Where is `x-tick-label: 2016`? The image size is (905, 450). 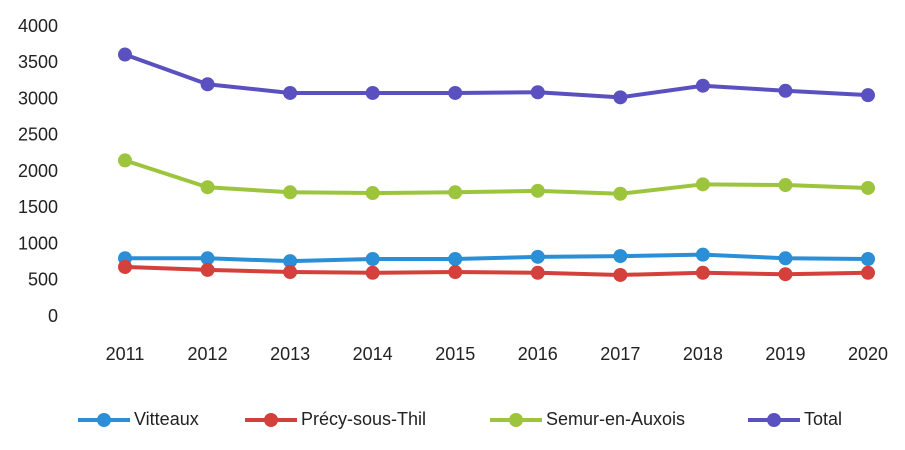
x-tick-label: 2016 is located at coordinates (538, 354).